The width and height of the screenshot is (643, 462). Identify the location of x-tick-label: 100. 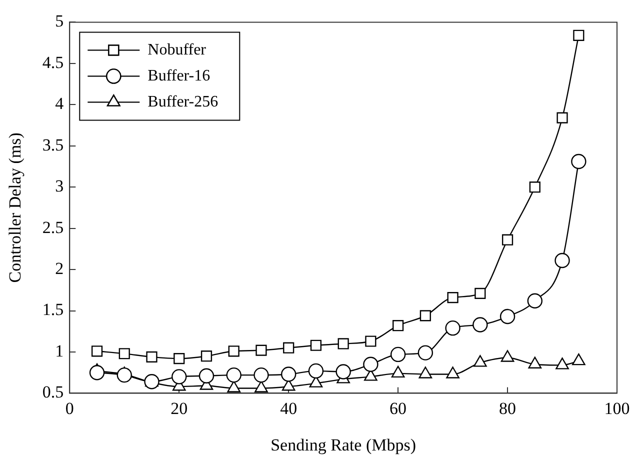
(617, 408).